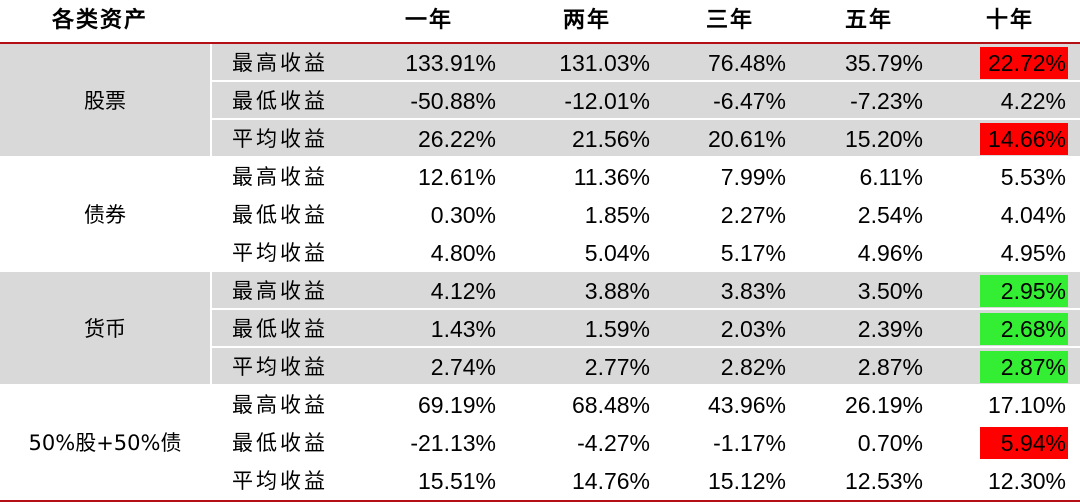 Image resolution: width=1080 pixels, height=504 pixels. I want to click on value-cell: 5.17%, so click(753, 253).